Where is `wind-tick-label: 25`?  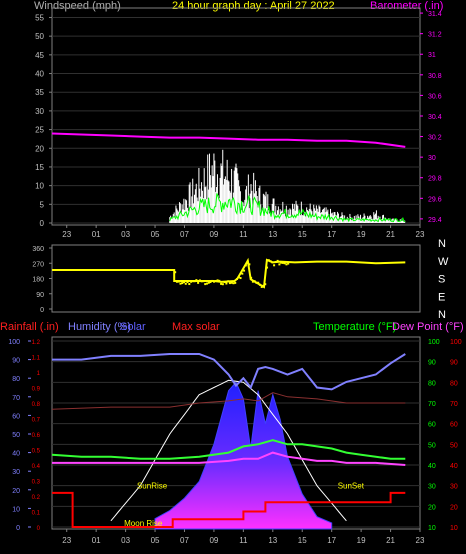
wind-tick-label: 25 is located at coordinates (39, 130).